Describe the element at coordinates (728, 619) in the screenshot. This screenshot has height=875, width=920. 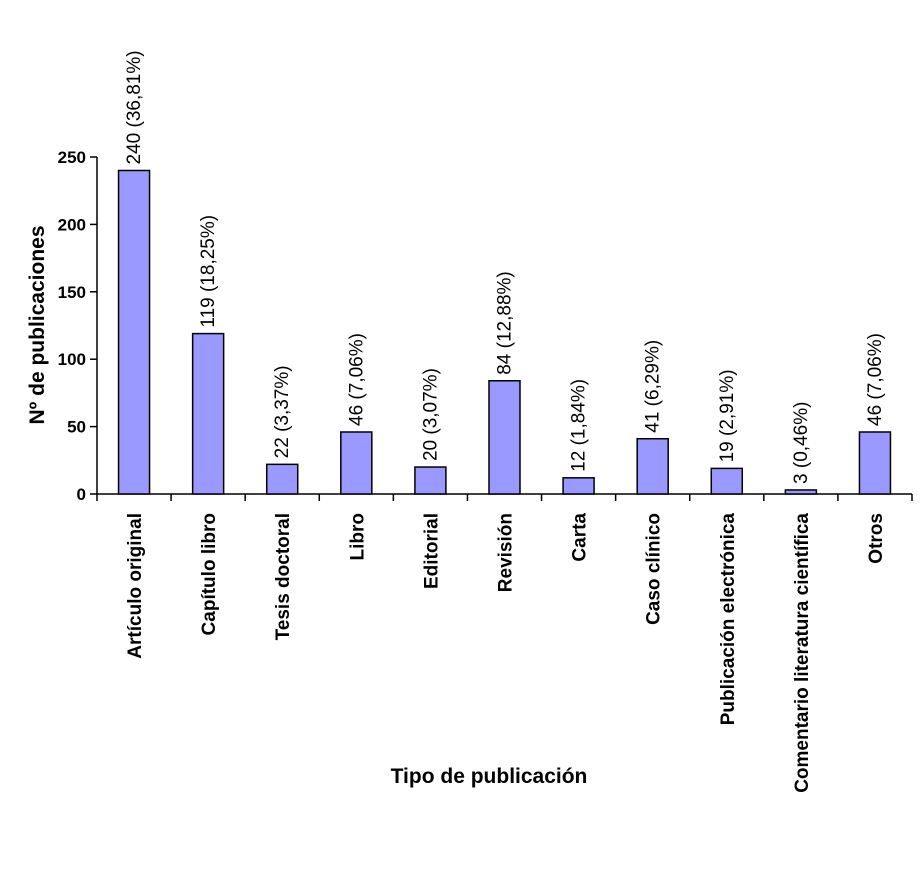
I see `x-tick-label: Publicación electrónica` at that location.